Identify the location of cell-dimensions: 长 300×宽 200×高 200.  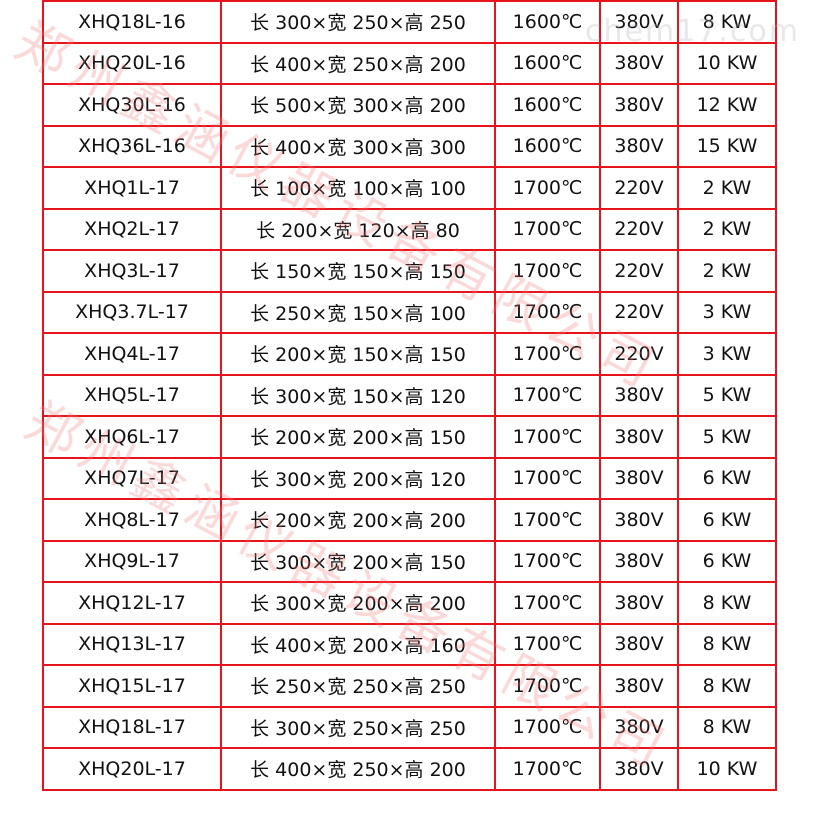
(358, 603).